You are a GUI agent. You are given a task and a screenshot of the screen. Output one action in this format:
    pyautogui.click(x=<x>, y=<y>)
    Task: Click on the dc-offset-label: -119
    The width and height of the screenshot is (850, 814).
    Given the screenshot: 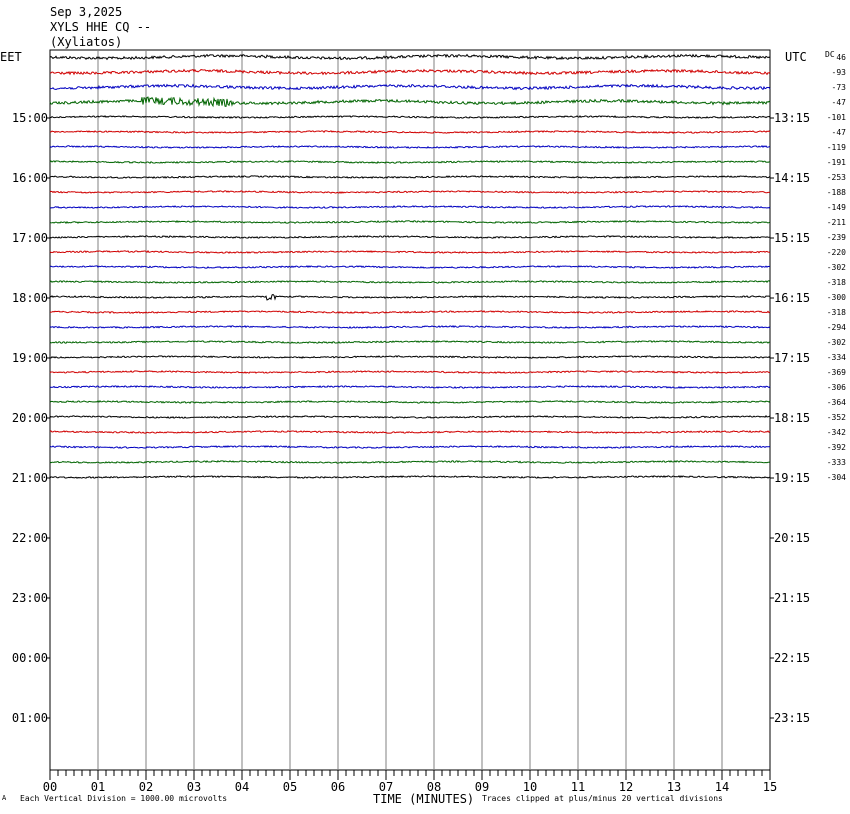 What is the action you would take?
    pyautogui.click(x=836, y=147)
    